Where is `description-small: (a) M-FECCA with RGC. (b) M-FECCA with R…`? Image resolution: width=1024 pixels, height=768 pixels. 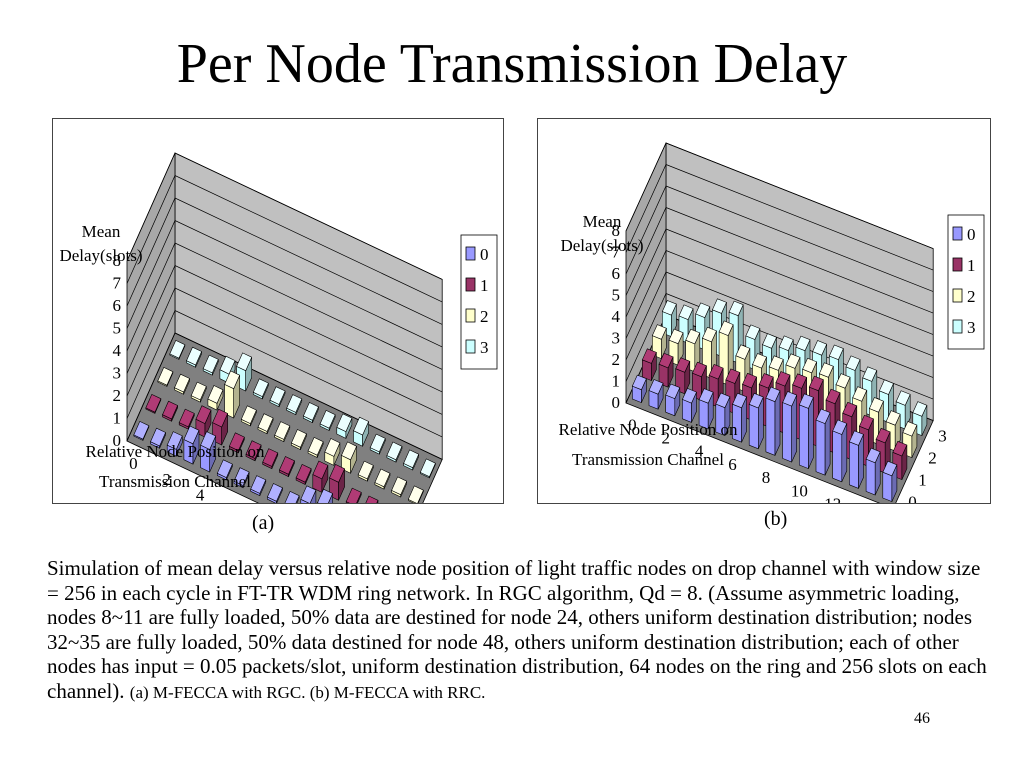
description-small: (a) M-FECCA with RGC. (b) M-FECCA with R… is located at coordinates (307, 692).